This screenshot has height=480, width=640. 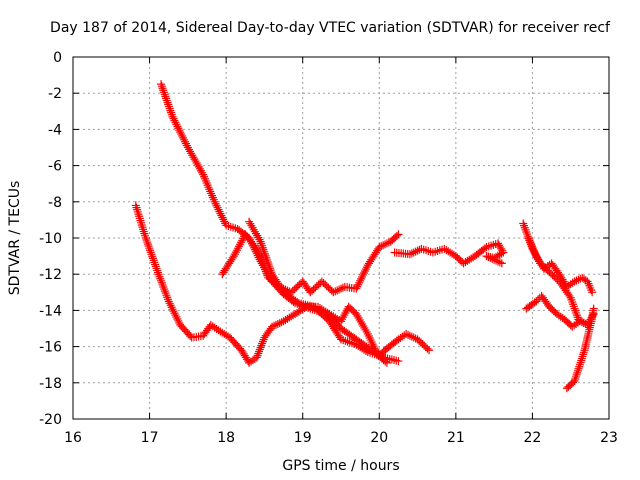 I want to click on x-tick-label: 23, so click(x=609, y=438).